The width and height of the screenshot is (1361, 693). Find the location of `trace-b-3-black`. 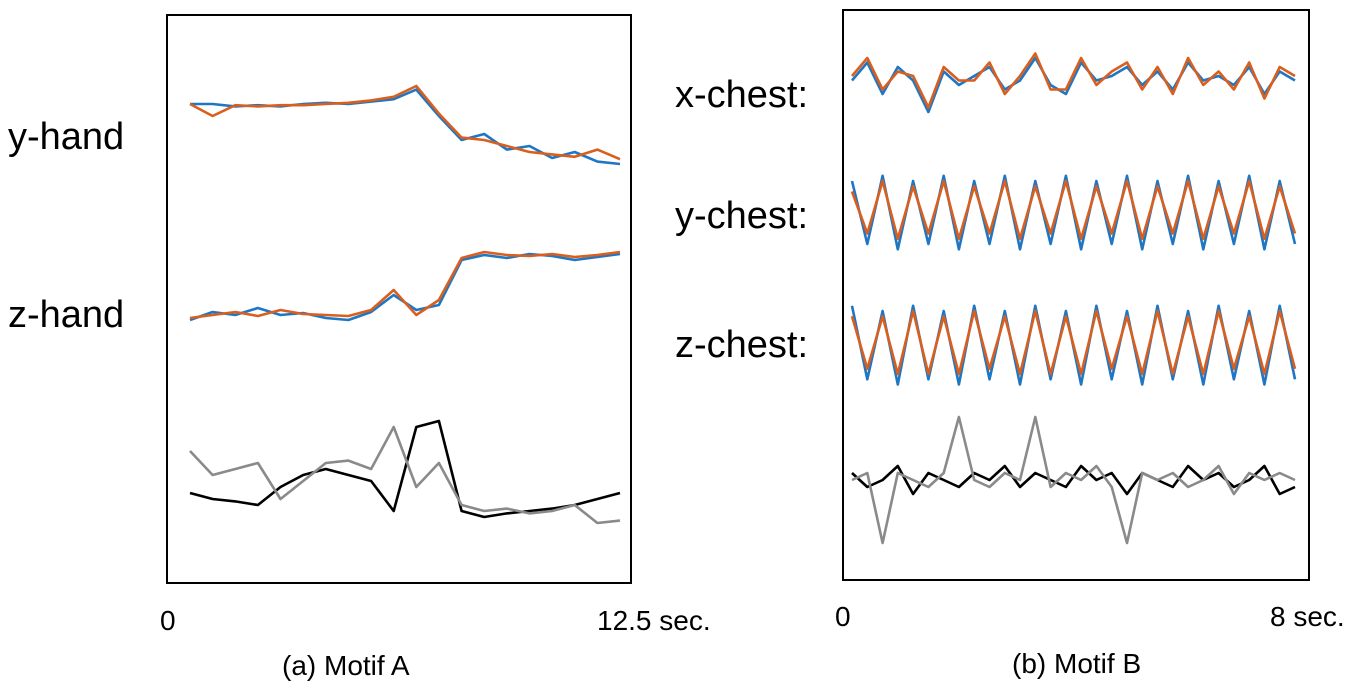

trace-b-3-black is located at coordinates (1073, 480).